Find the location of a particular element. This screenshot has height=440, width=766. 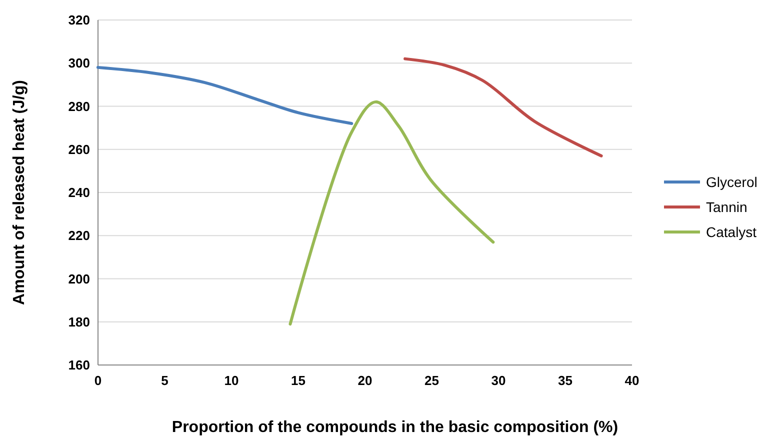

y-tick-label: 220 is located at coordinates (79, 236).